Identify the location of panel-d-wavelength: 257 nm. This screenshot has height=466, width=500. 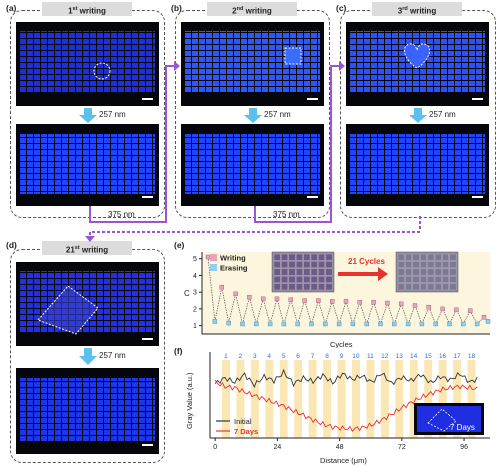
(112, 355).